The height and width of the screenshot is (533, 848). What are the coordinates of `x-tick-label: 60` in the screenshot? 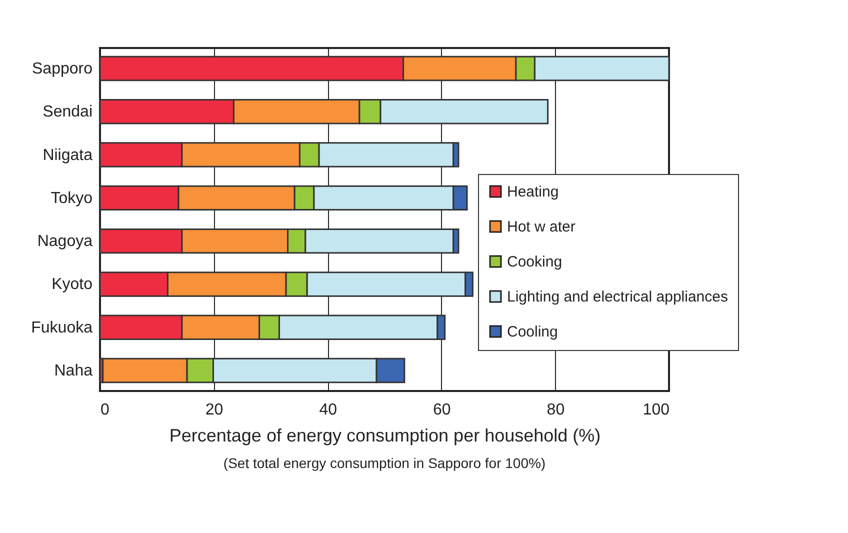 It's located at (442, 410).